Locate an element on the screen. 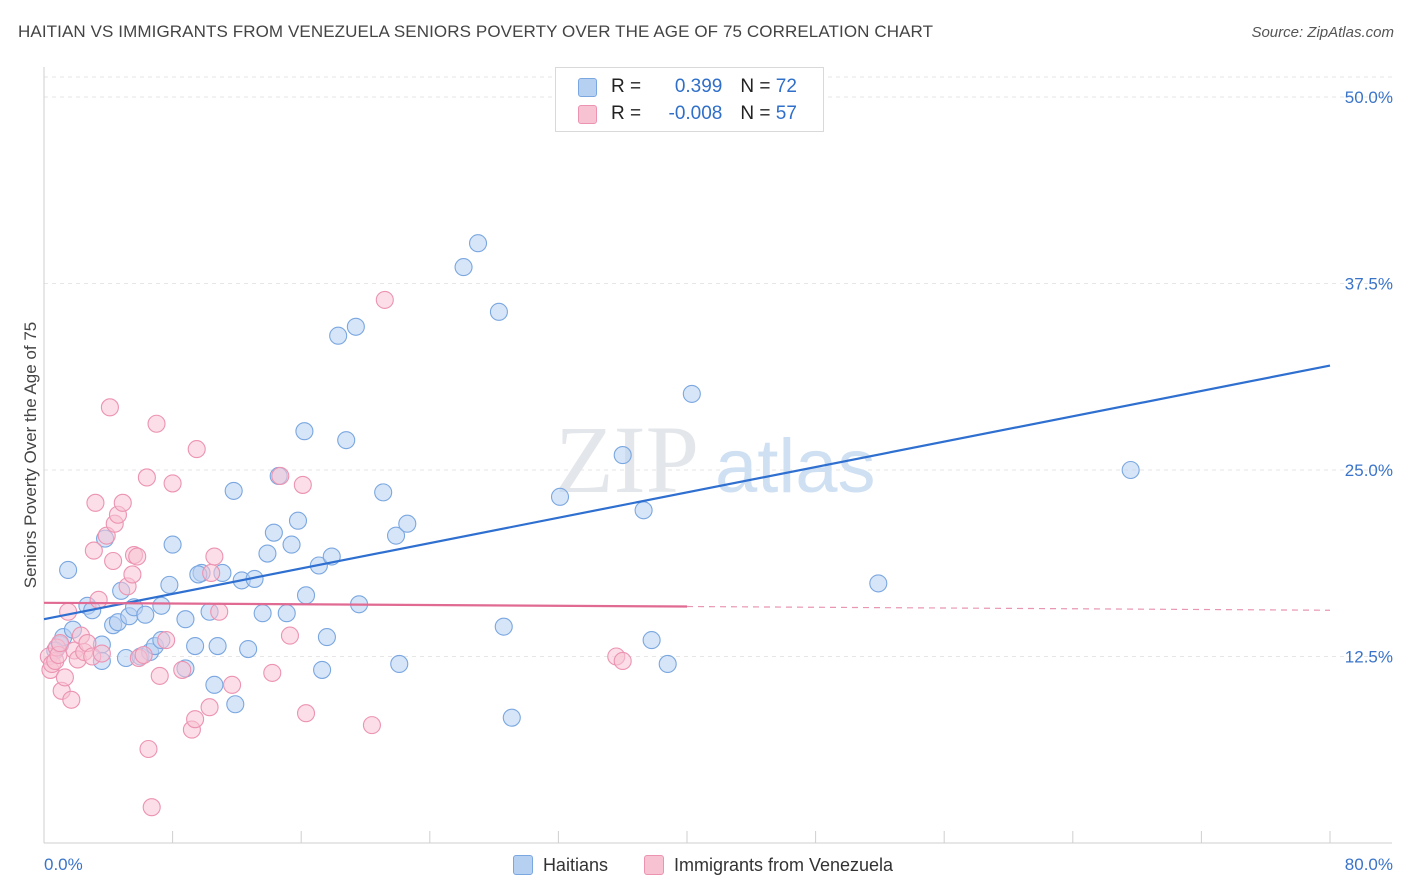  trend-line-venezuela-dashed is located at coordinates (1008, 608).